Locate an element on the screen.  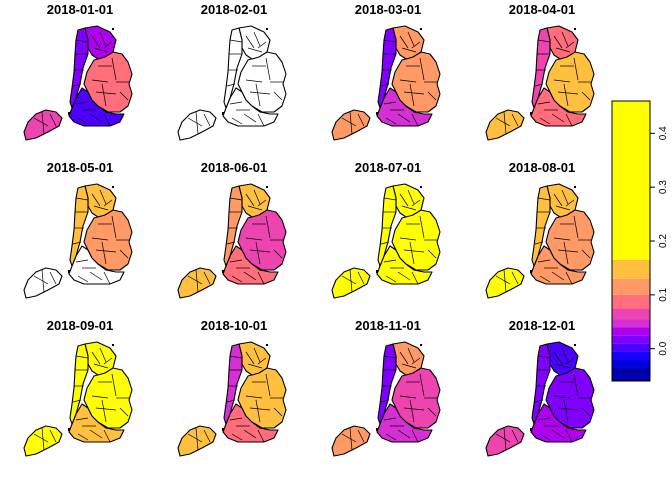
panel-title: 2018-10-01 is located at coordinates (234, 325).